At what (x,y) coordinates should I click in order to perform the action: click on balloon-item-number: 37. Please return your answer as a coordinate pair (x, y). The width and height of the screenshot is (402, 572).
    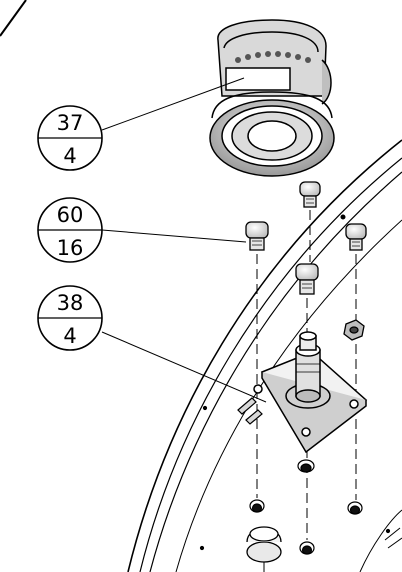
    Looking at the image, I should click on (70, 123).